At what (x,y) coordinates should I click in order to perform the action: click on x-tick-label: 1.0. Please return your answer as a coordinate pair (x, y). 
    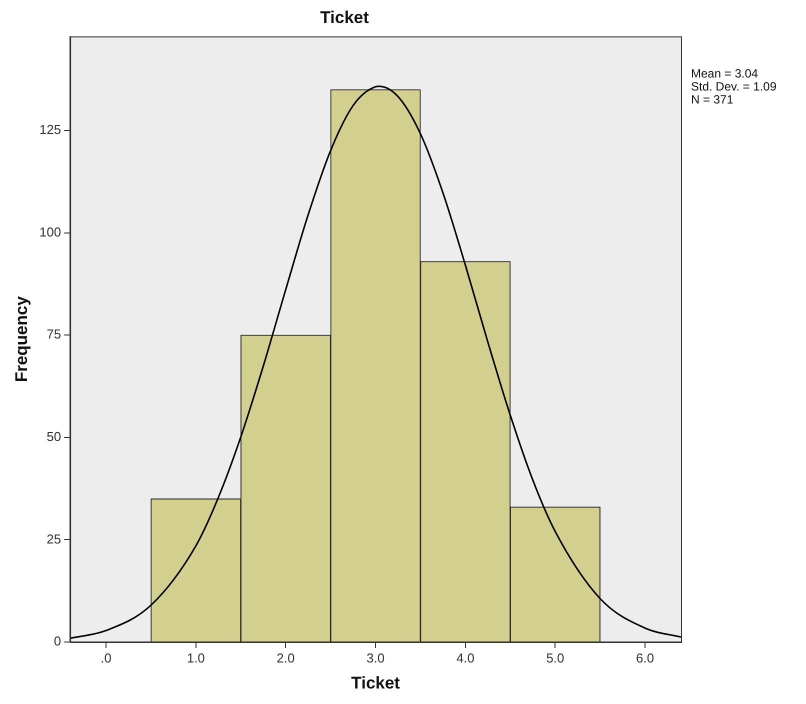
    Looking at the image, I should click on (195, 658).